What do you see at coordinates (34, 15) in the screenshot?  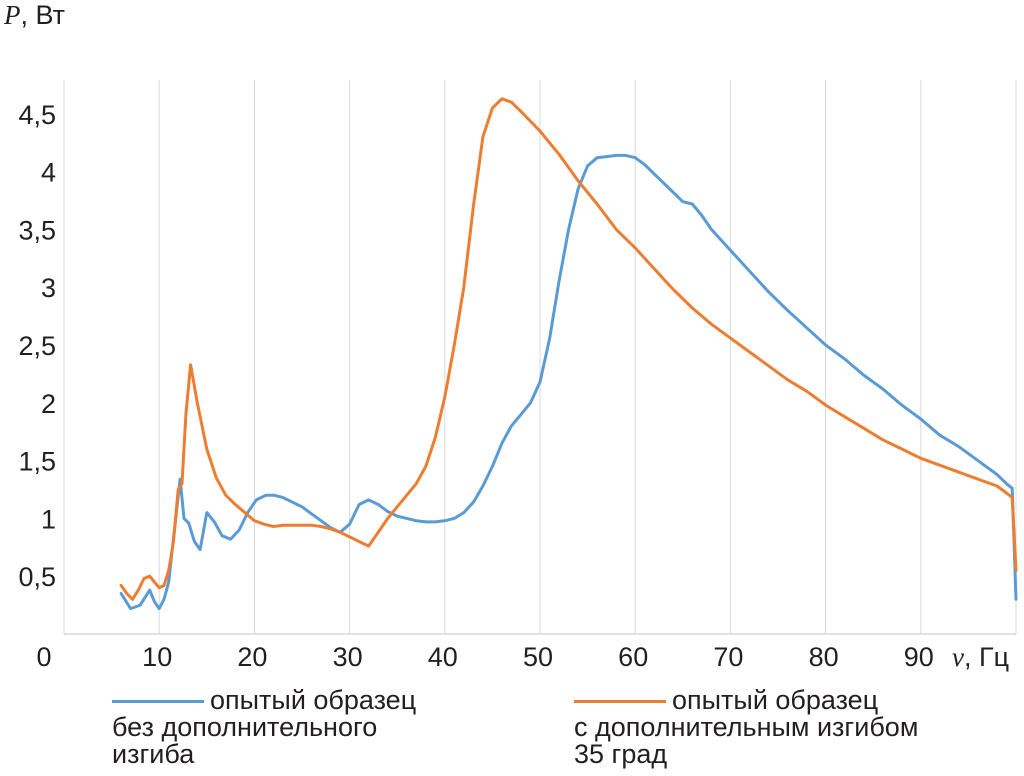 I see `y-axis-title: P, Вт` at bounding box center [34, 15].